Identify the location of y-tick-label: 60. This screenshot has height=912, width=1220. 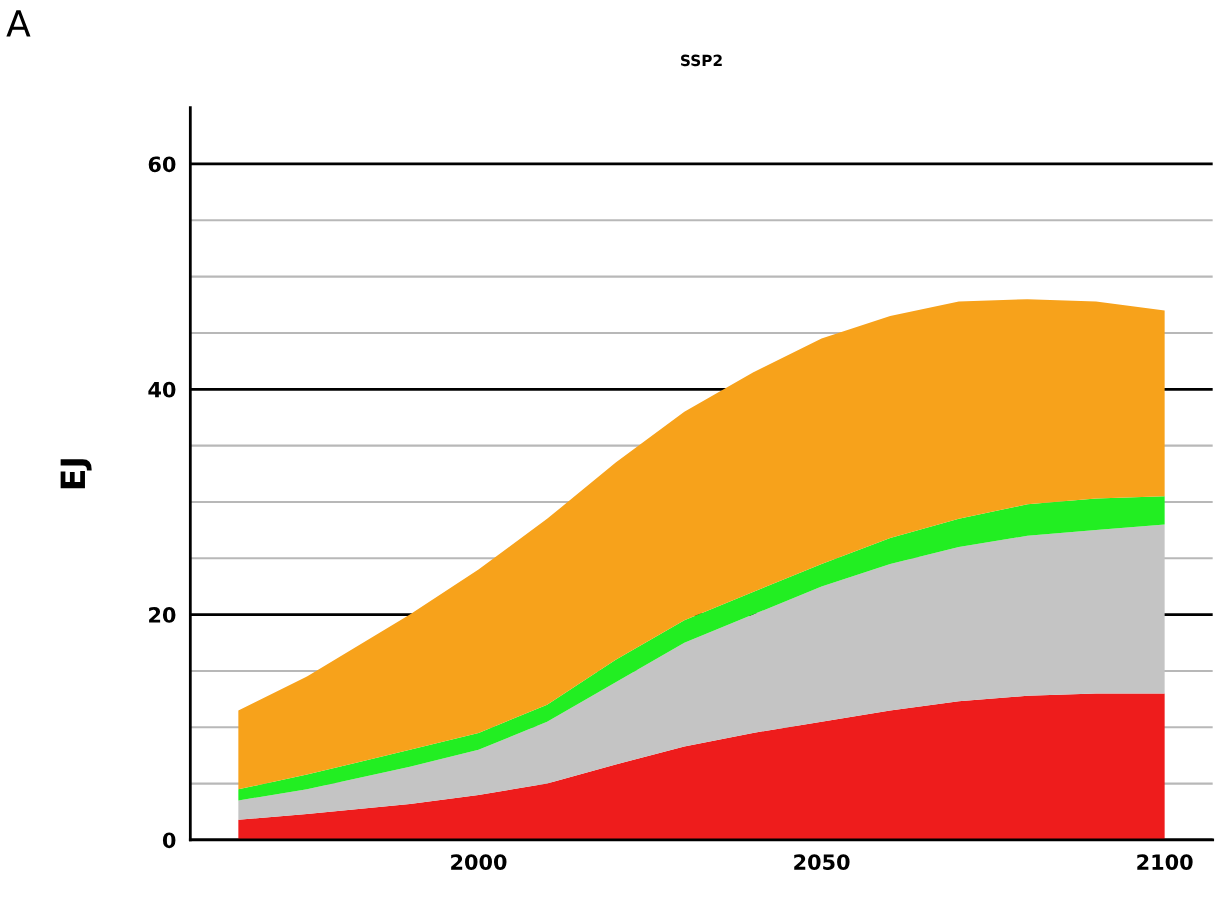
(162, 164).